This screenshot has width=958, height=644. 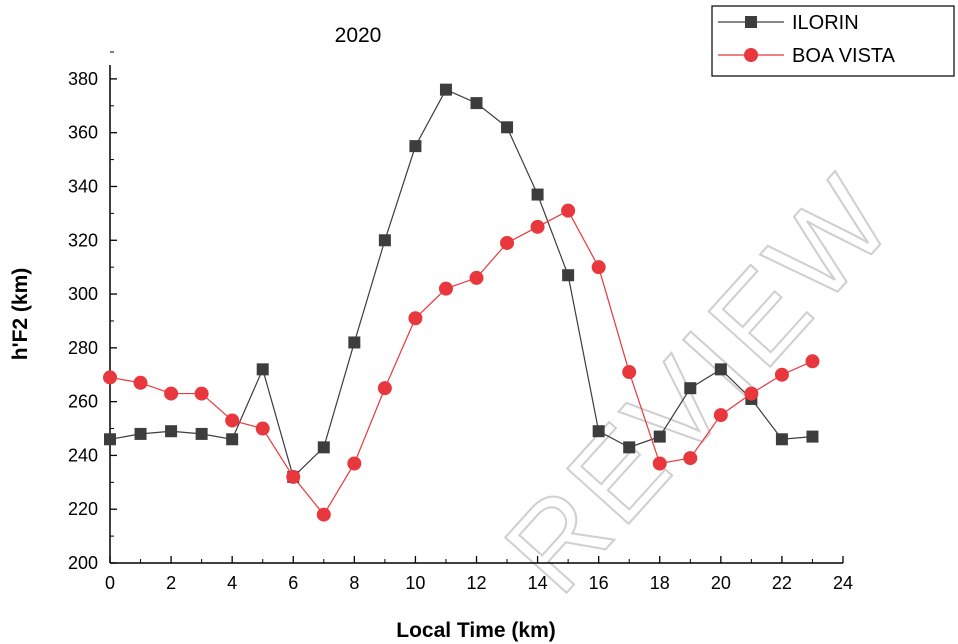 What do you see at coordinates (83, 133) in the screenshot?
I see `y-tick-label: 360` at bounding box center [83, 133].